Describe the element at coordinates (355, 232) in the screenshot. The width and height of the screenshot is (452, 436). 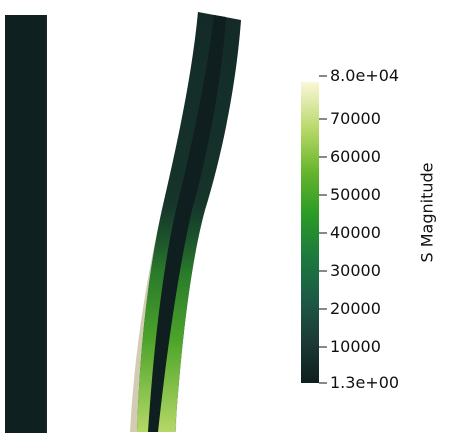
I see `legend-tick-label: 40000` at that location.